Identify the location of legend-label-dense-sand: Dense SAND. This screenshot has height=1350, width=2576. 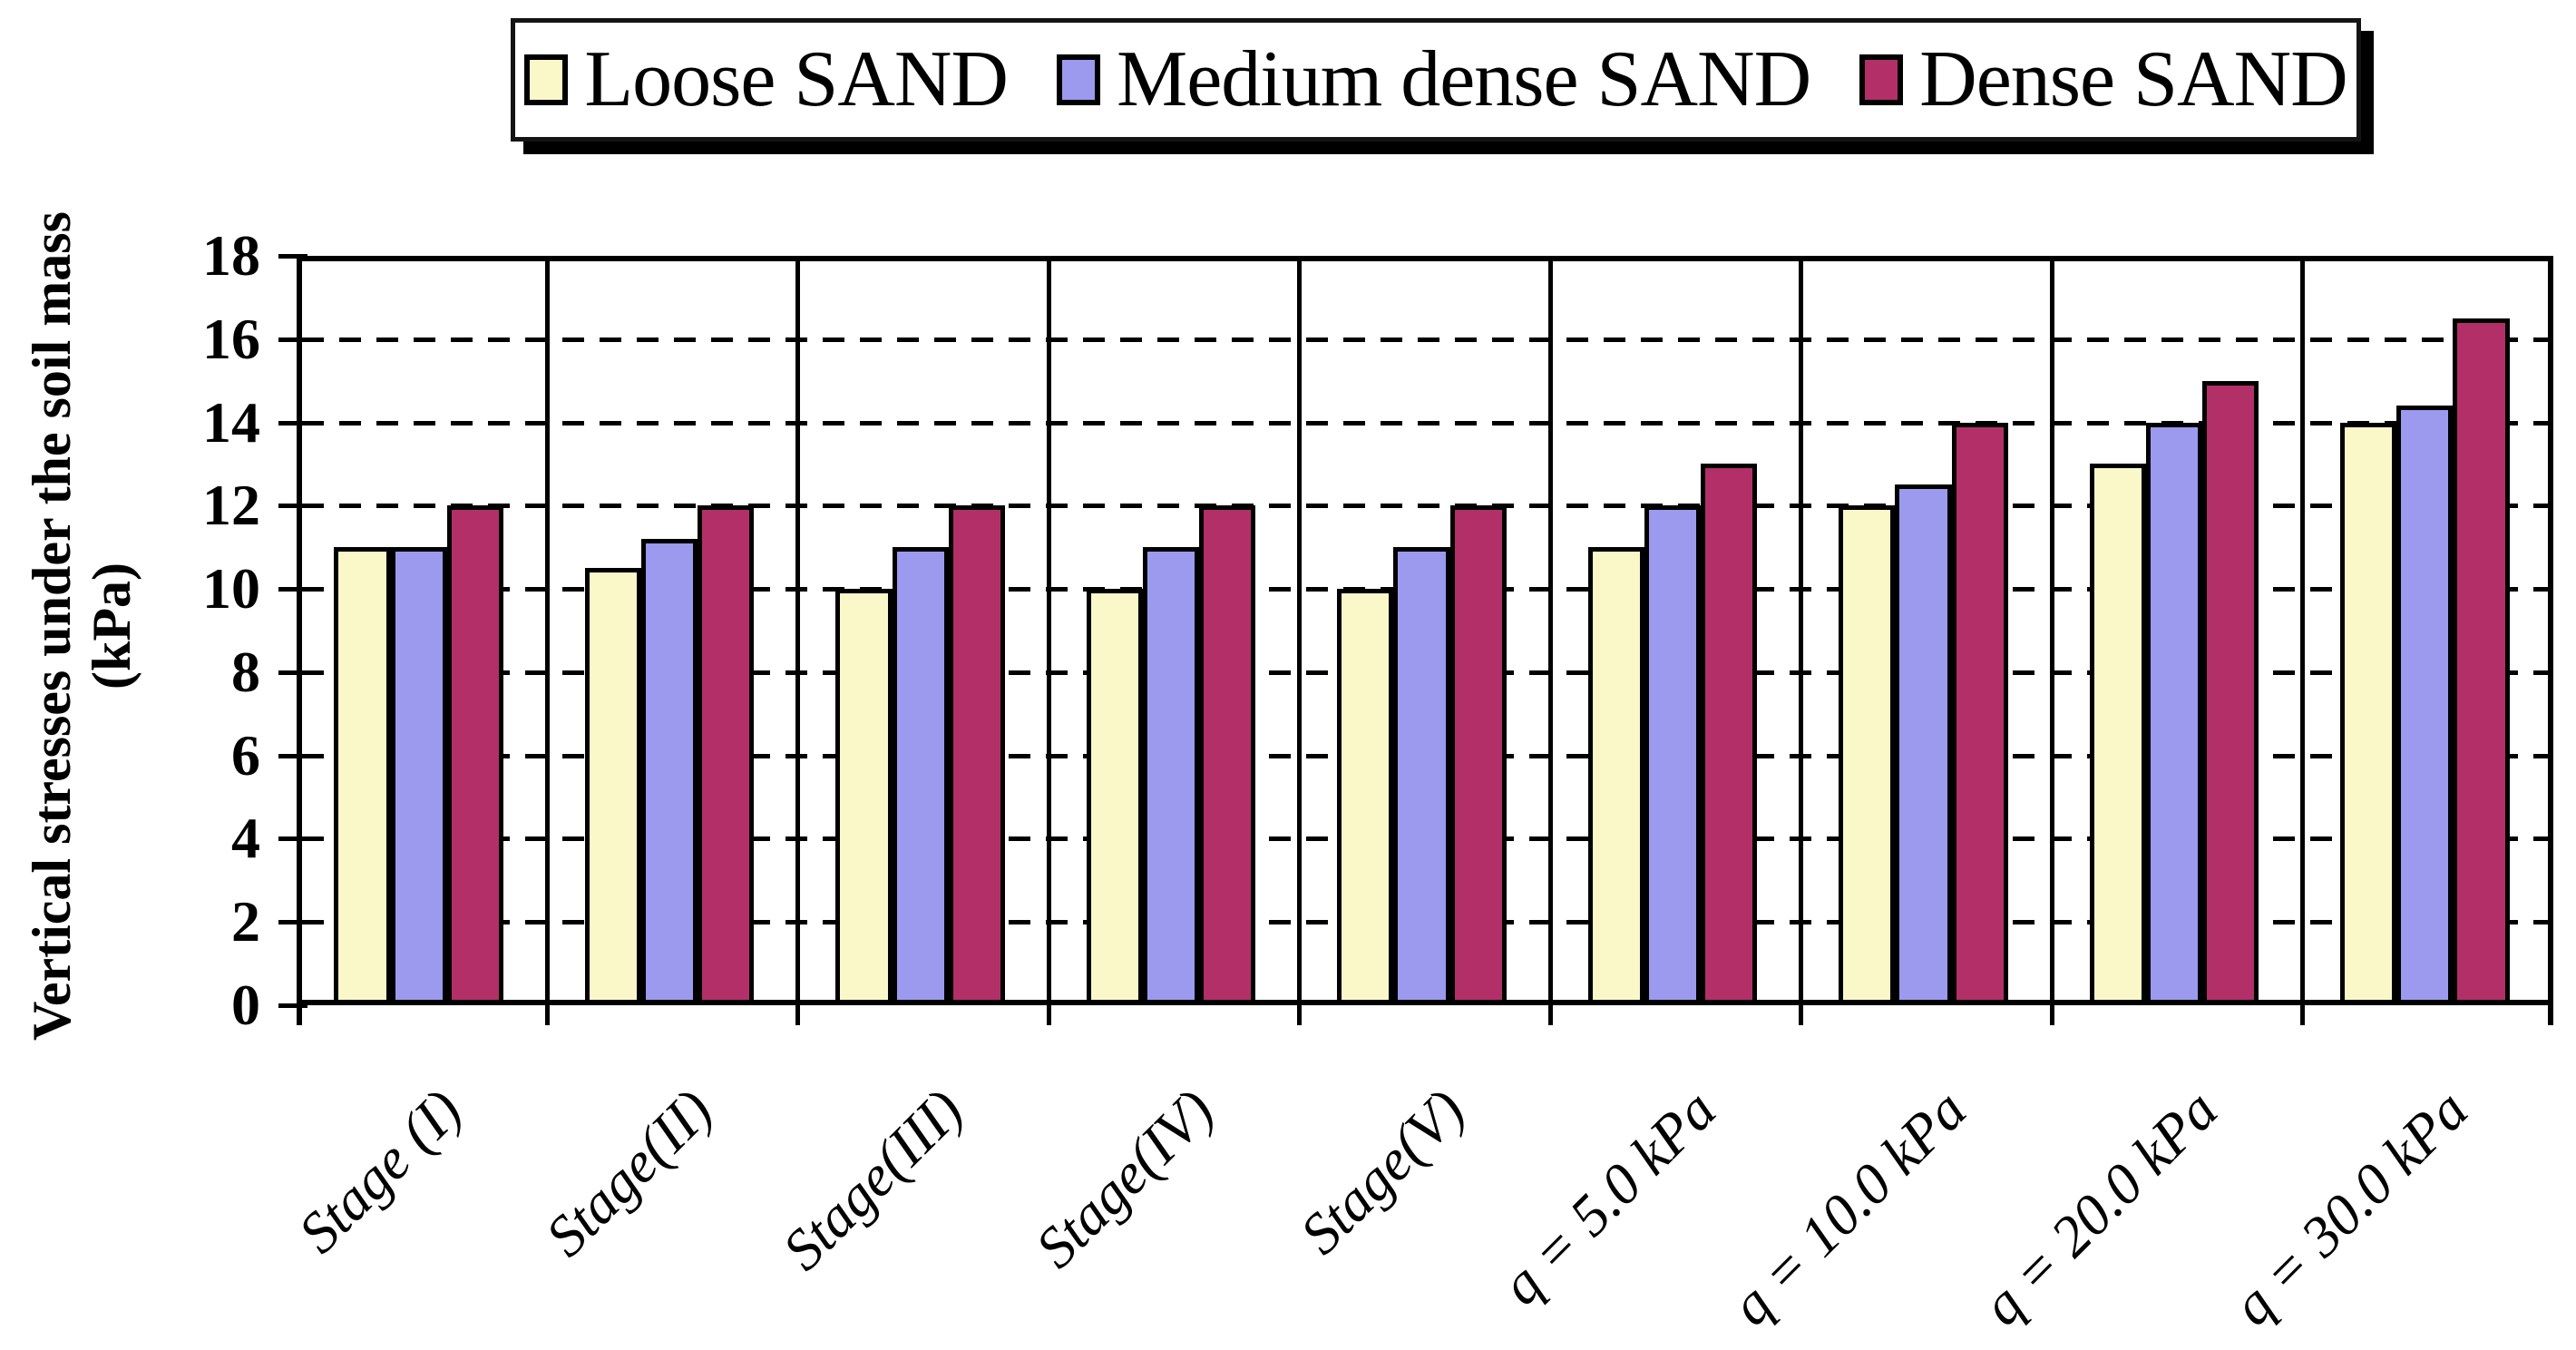
(2133, 79).